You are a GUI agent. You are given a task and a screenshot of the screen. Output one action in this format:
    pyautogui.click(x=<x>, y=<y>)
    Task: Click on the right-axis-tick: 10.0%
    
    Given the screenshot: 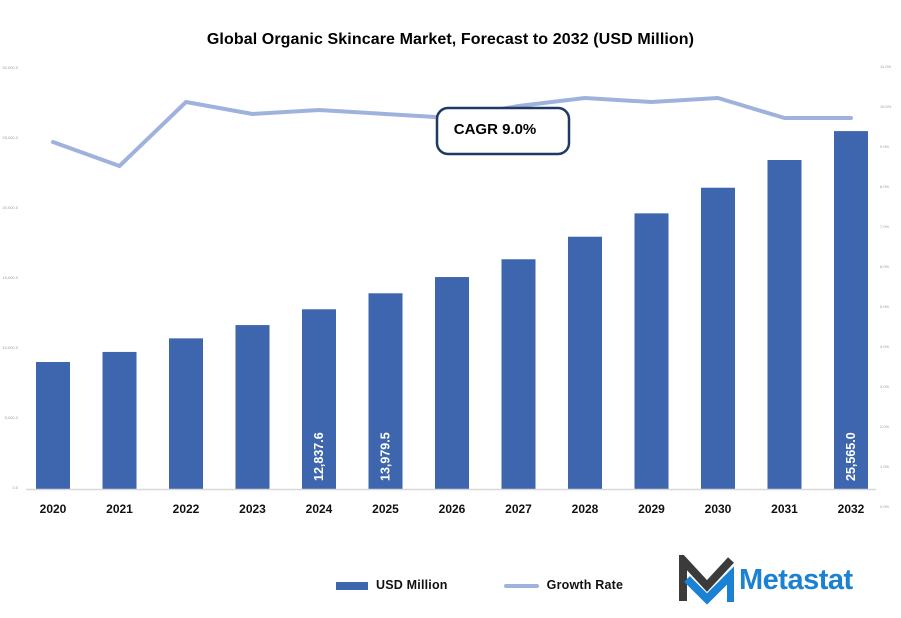 What is the action you would take?
    pyautogui.click(x=886, y=106)
    